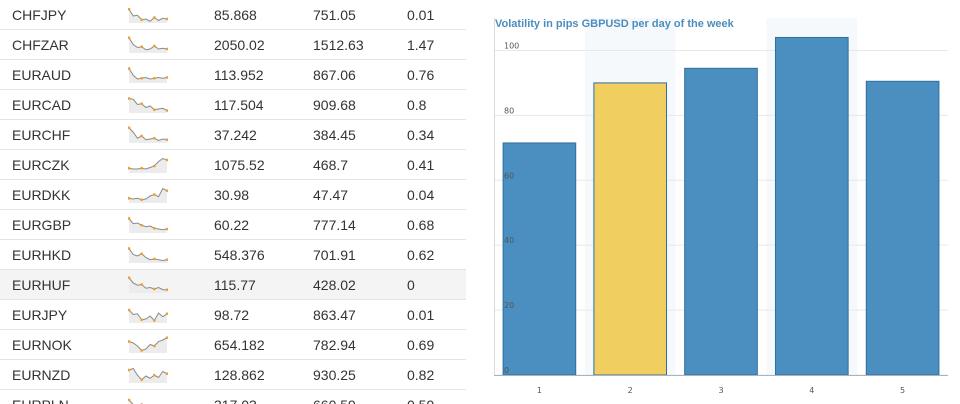 This screenshot has height=404, width=960. What do you see at coordinates (334, 134) in the screenshot?
I see `pip-range: 384.45` at bounding box center [334, 134].